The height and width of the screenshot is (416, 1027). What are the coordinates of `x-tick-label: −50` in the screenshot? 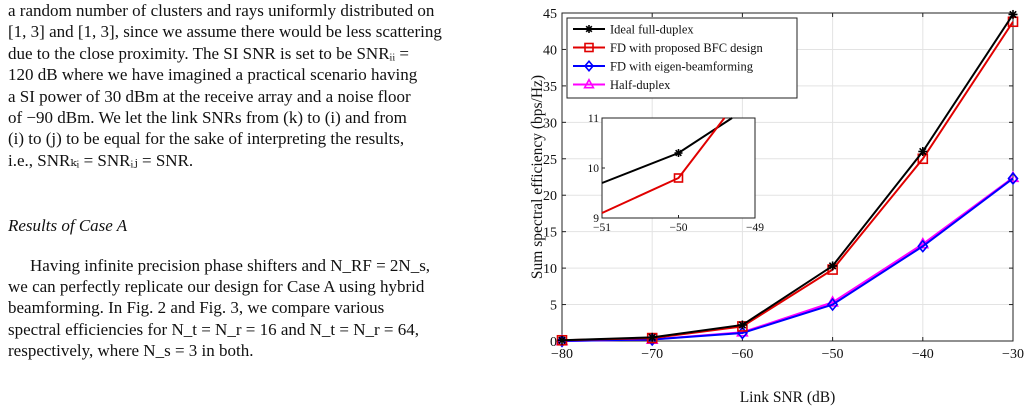 It's located at (833, 354).